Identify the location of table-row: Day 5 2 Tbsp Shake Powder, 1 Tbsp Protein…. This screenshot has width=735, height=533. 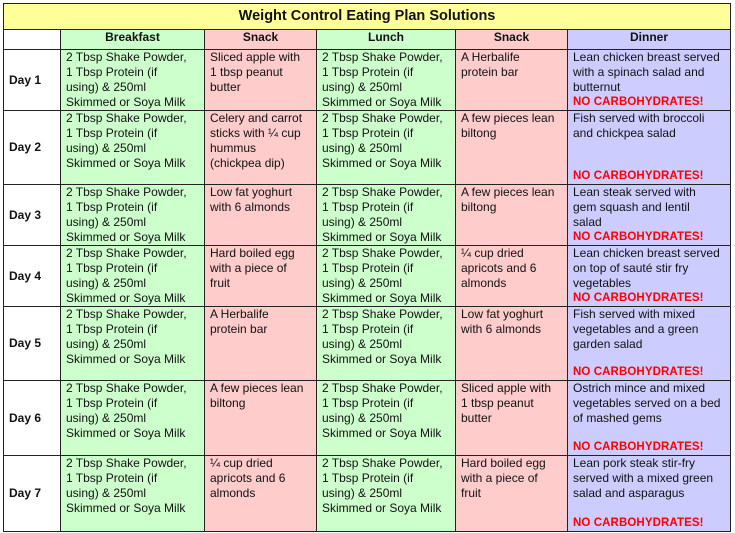
(367, 343).